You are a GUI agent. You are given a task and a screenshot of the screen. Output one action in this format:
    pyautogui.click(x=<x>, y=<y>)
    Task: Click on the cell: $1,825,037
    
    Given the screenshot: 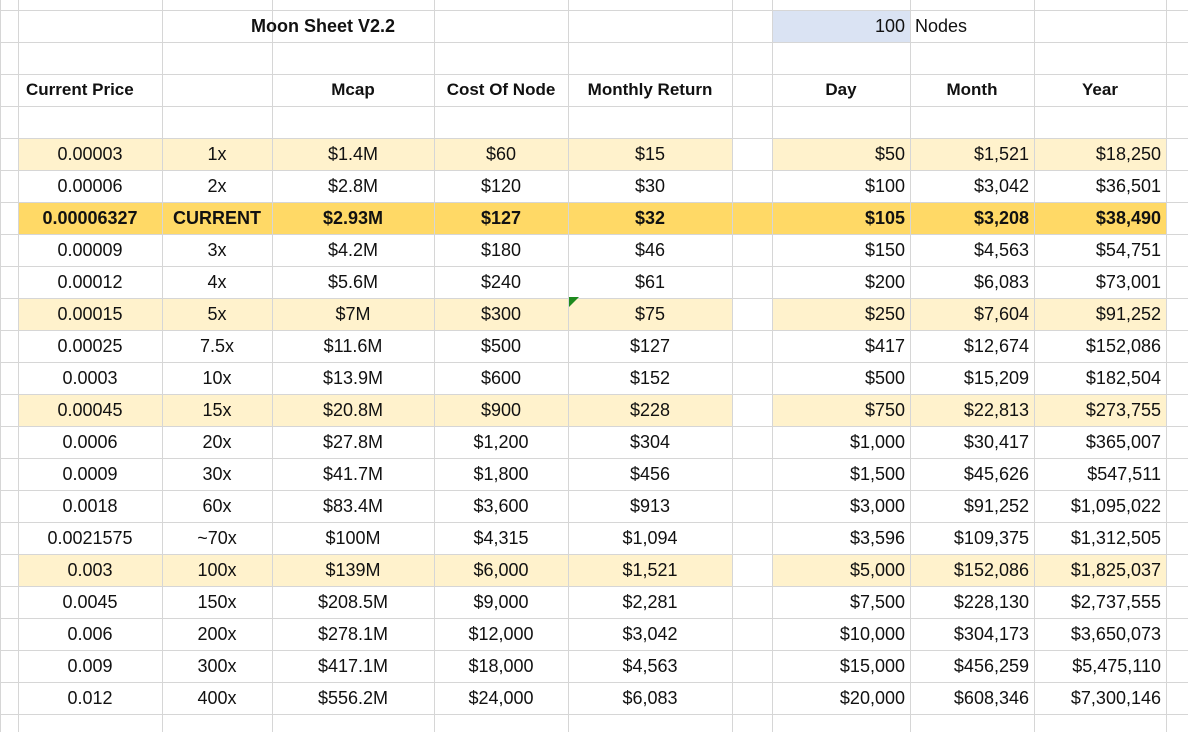 What is the action you would take?
    pyautogui.click(x=1115, y=570)
    